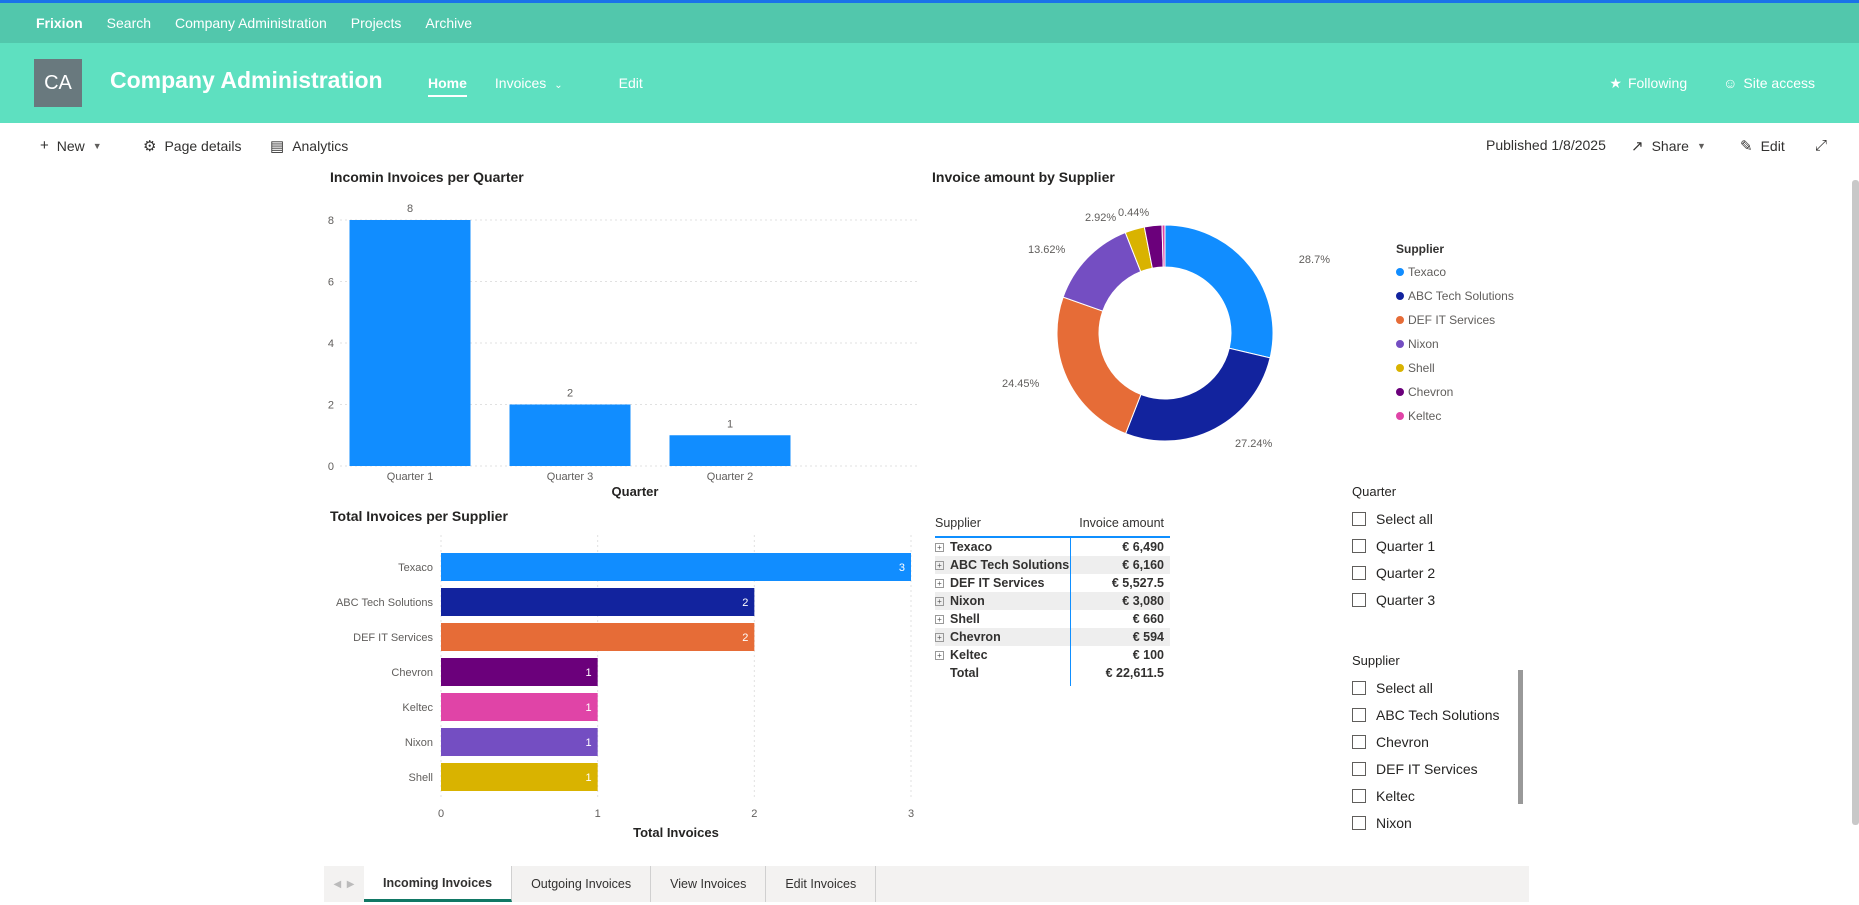  Describe the element at coordinates (1393, 572) in the screenshot. I see `slicer-item: Quarter 2` at that location.